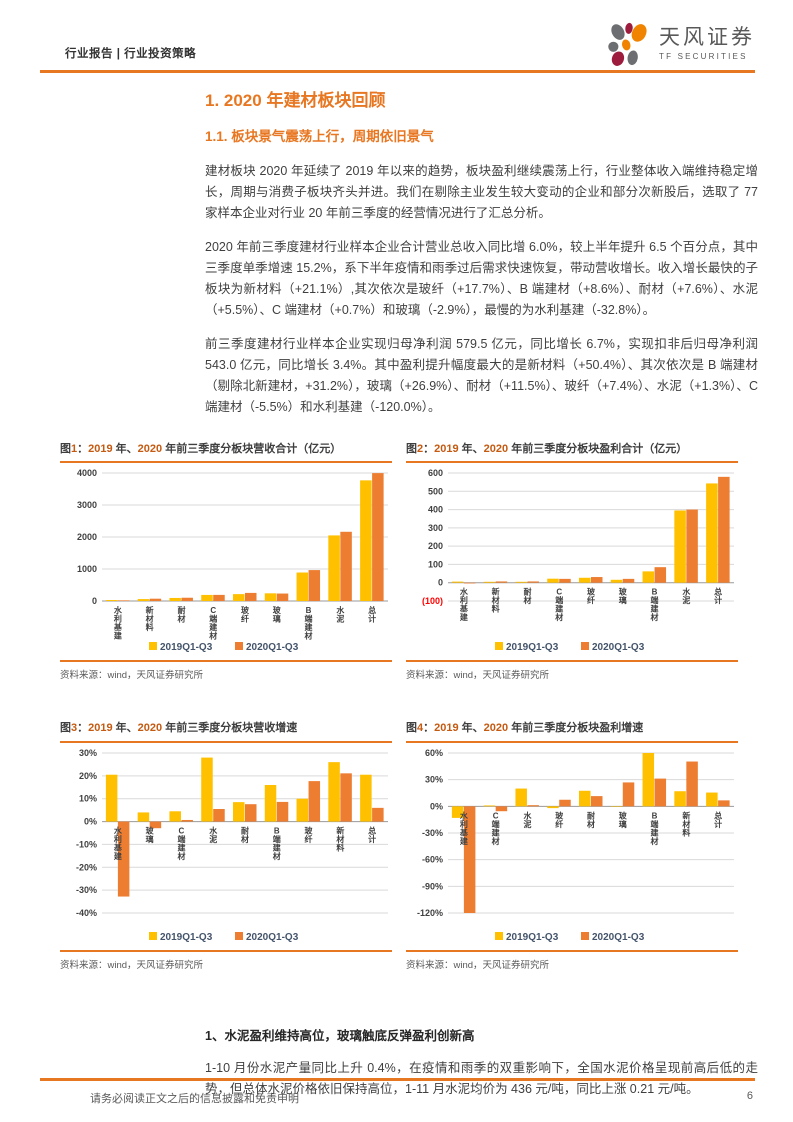  I want to click on brand-name: 天风证券, so click(707, 38).